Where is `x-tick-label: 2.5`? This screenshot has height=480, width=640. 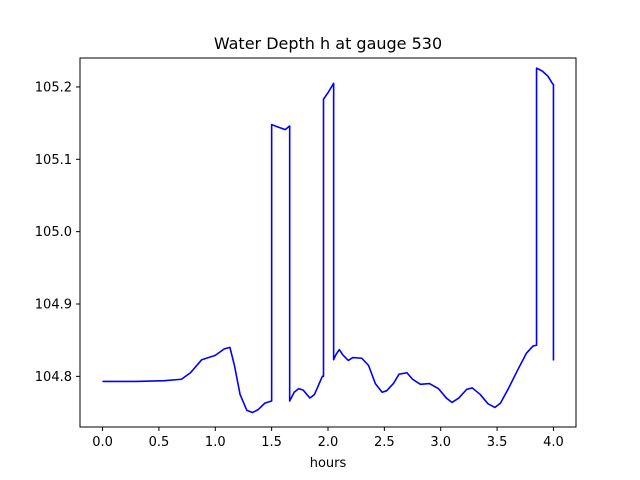 x-tick-label: 2.5 is located at coordinates (384, 442).